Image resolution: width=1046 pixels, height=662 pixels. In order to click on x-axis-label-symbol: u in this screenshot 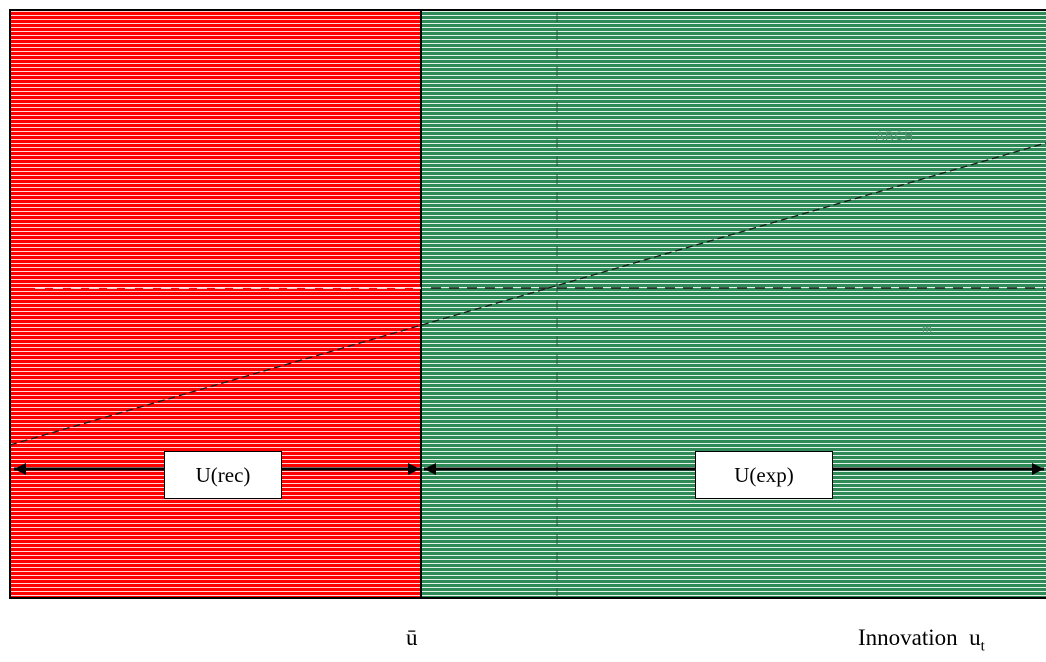, I will do `click(975, 637)`.